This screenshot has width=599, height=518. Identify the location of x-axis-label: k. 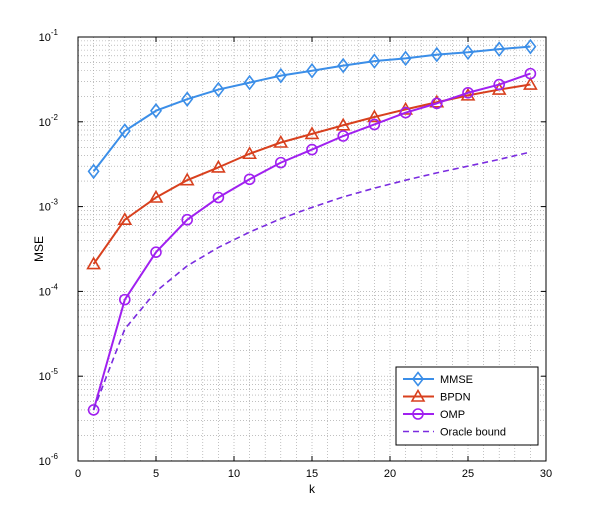
(312, 489).